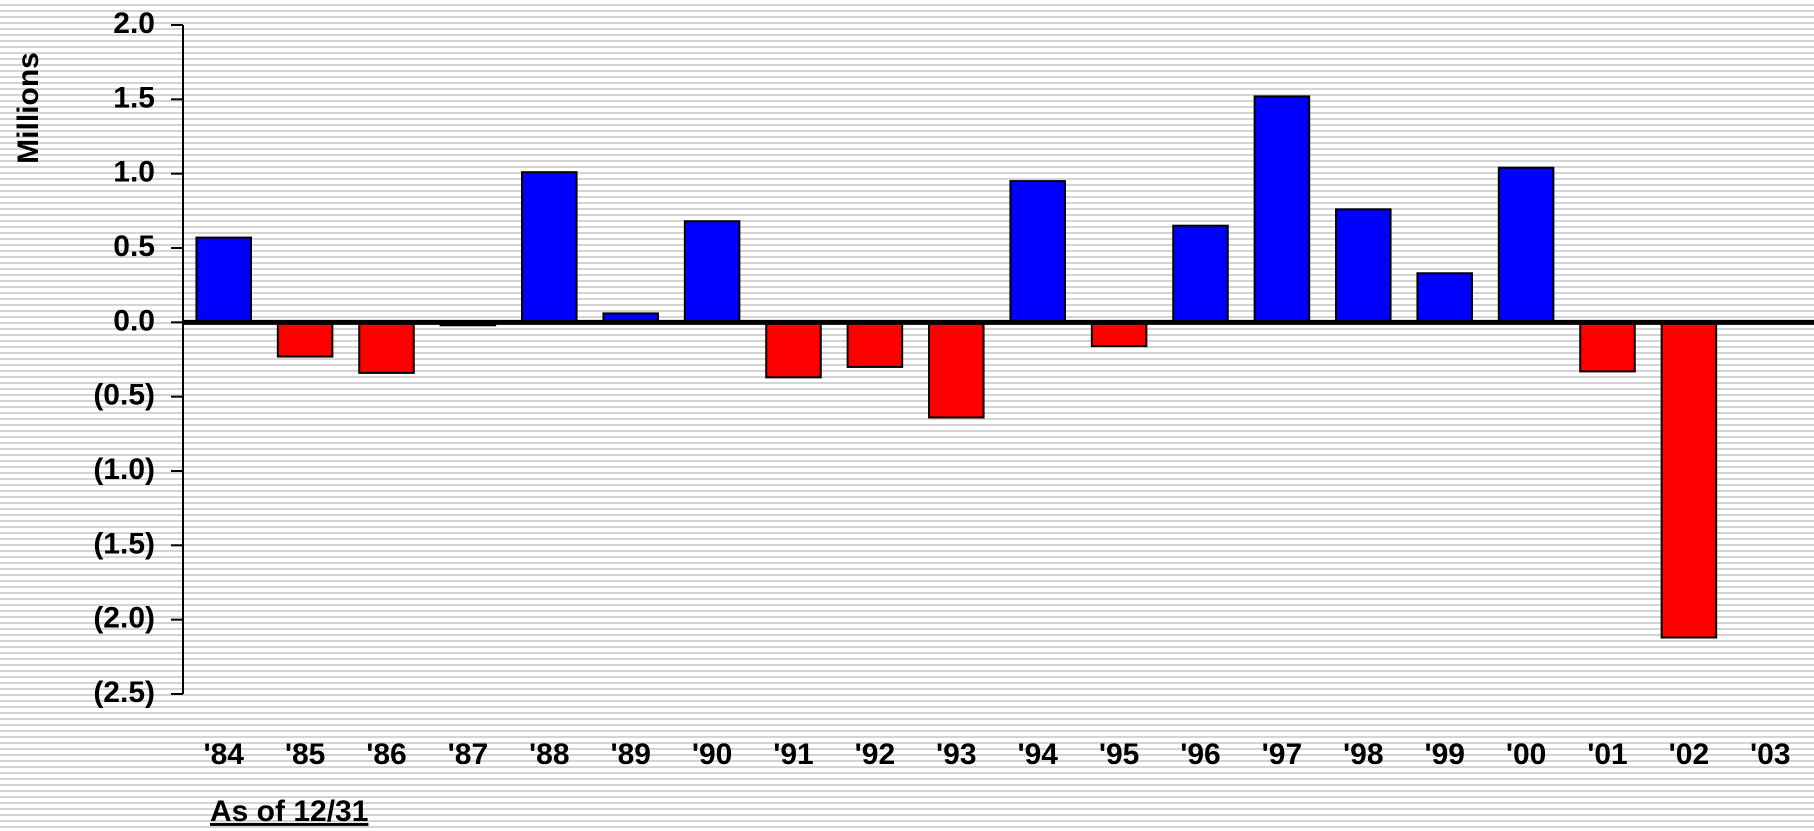 The height and width of the screenshot is (831, 1814). What do you see at coordinates (956, 754) in the screenshot?
I see `x-tick-label: '93` at bounding box center [956, 754].